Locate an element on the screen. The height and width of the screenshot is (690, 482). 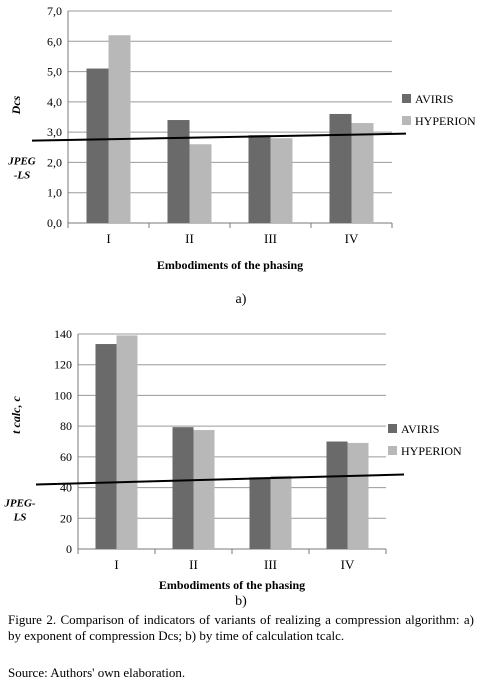
panel-label-b: b) is located at coordinates (241, 601).